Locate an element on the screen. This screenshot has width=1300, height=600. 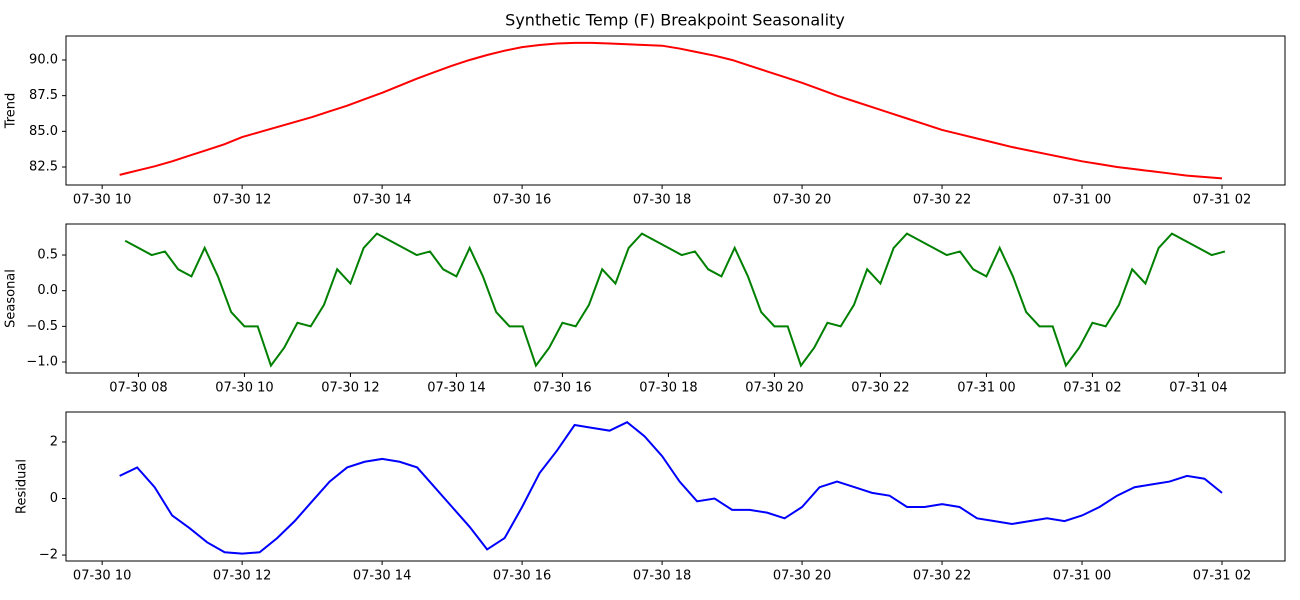
y-tick-label: 0.0 is located at coordinates (47, 290).